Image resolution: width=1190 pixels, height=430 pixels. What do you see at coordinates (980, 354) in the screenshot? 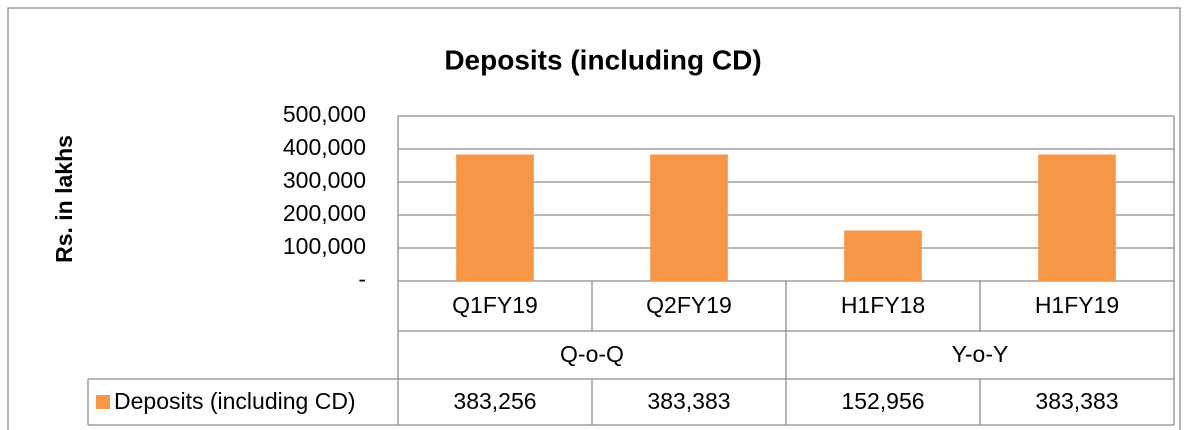
I see `group-label: Y-o-Y` at bounding box center [980, 354].